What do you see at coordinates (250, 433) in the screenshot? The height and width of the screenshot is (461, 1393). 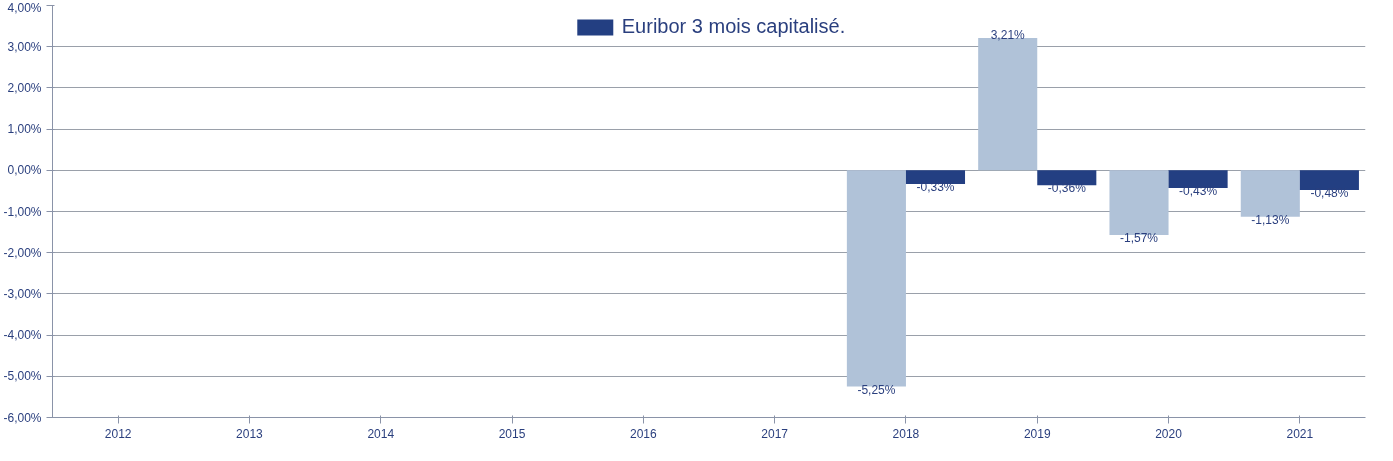 I see `x-tick-label: 2013` at bounding box center [250, 433].